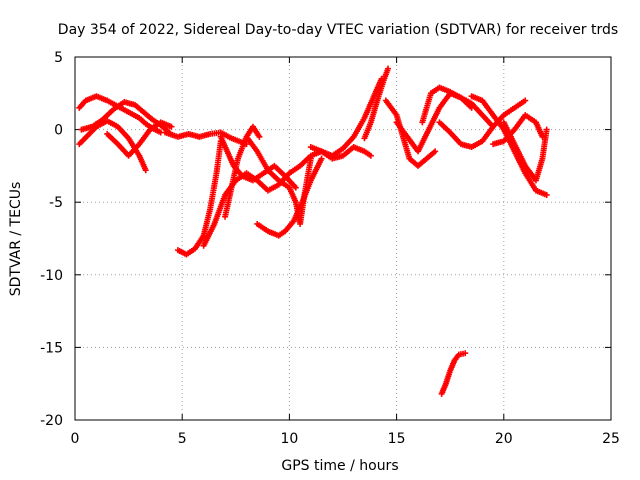  I want to click on x-tick-label: 5, so click(182, 439).